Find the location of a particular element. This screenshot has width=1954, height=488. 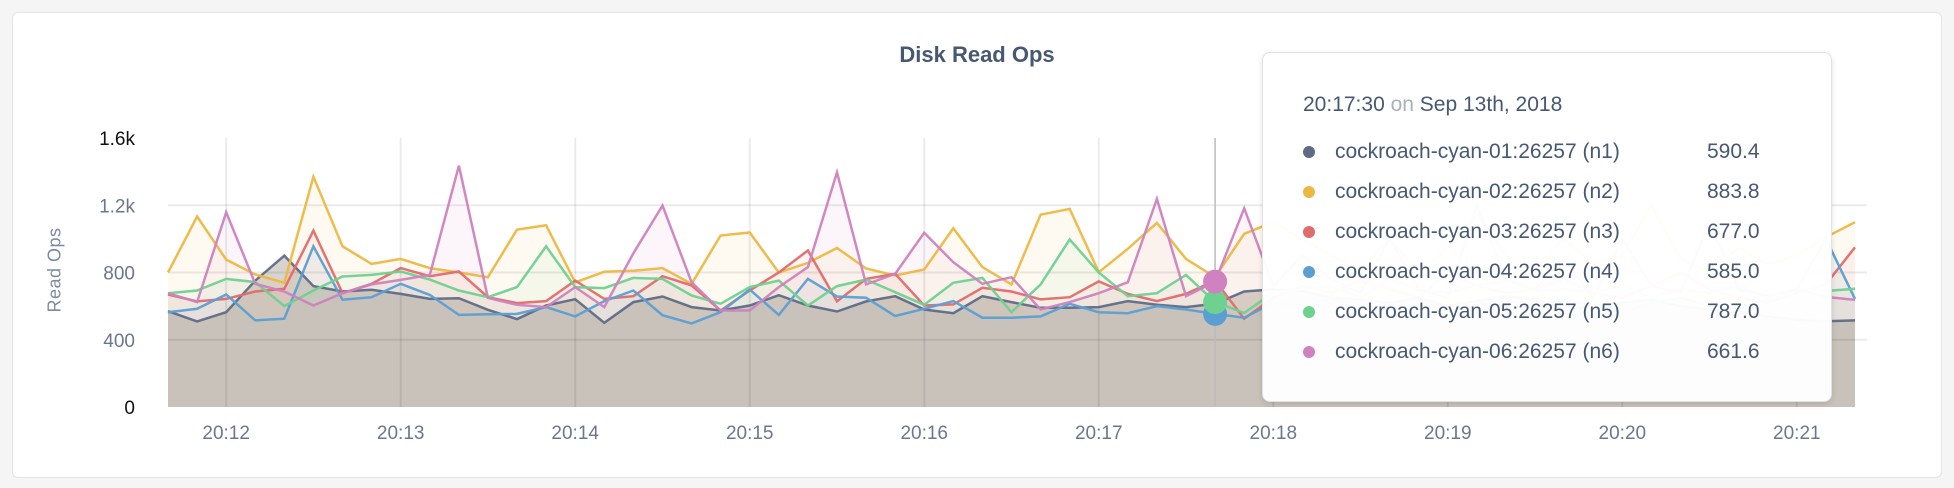

tooltip-header: 20:17:30 on Sep 13th, 2018 is located at coordinates (1432, 105).